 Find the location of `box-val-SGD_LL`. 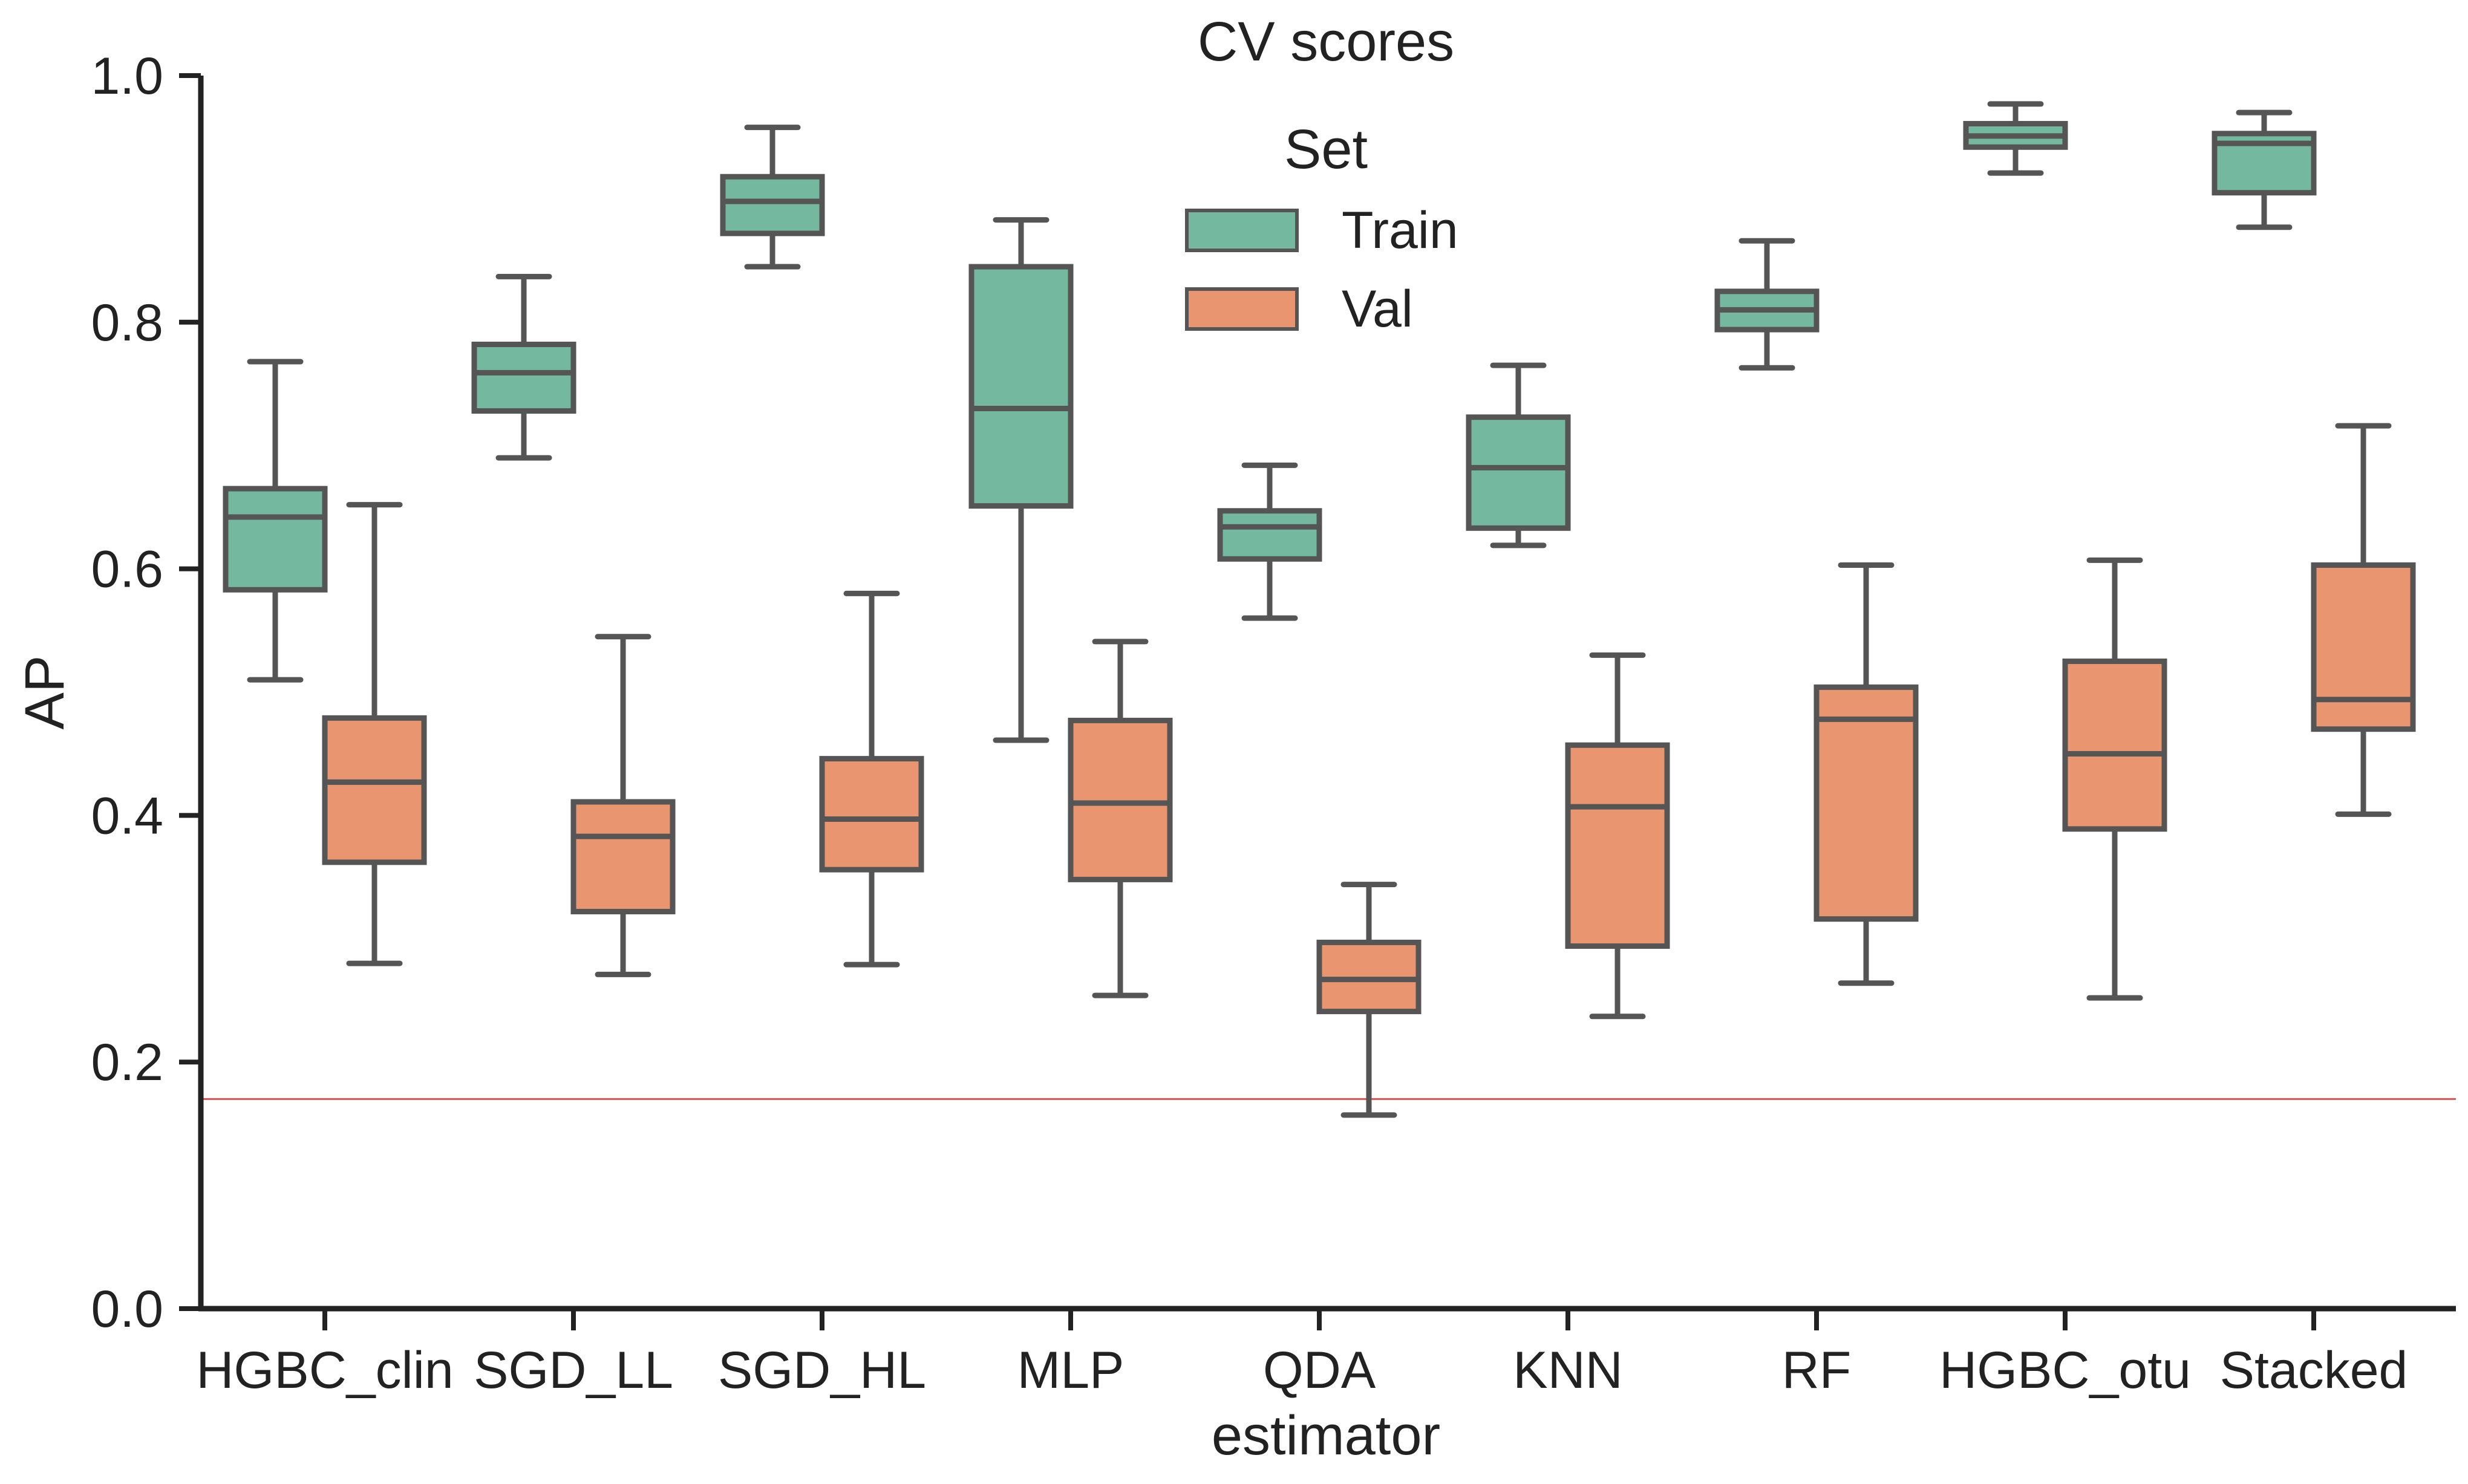

box-val-SGD_LL is located at coordinates (623, 805).